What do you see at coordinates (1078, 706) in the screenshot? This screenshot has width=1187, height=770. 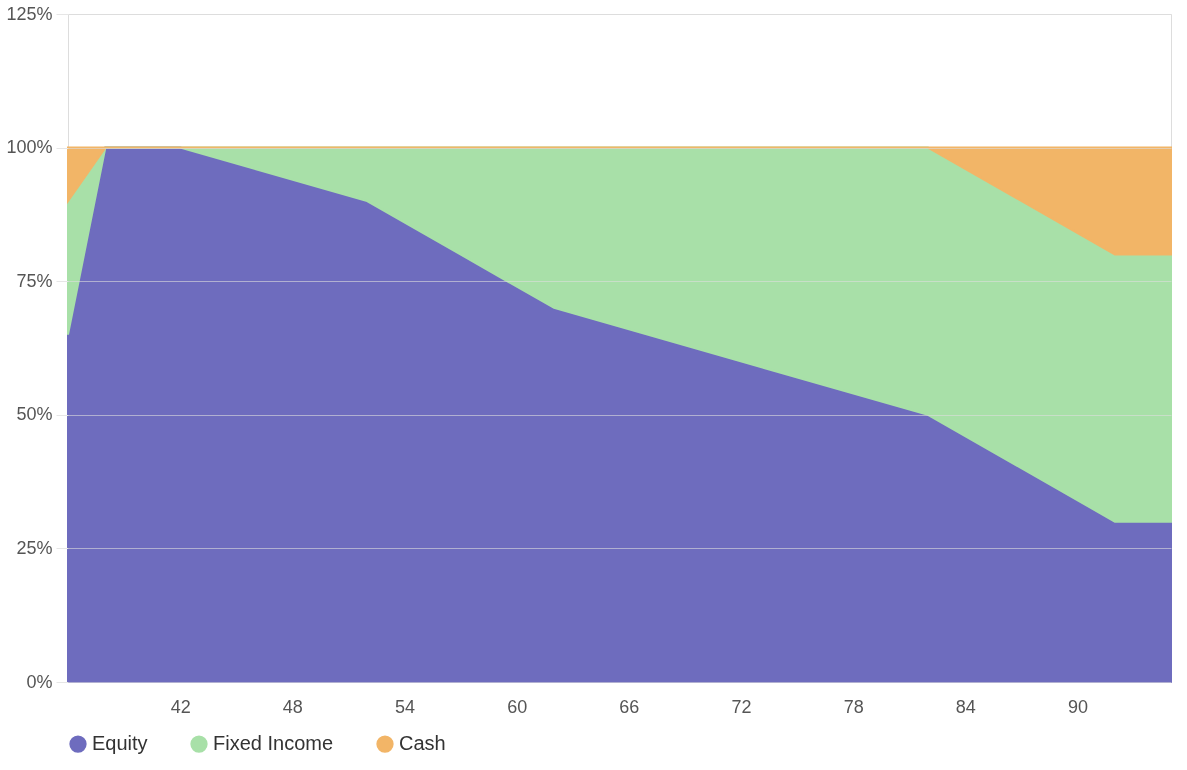 I see `x-tick-label: 90` at bounding box center [1078, 706].